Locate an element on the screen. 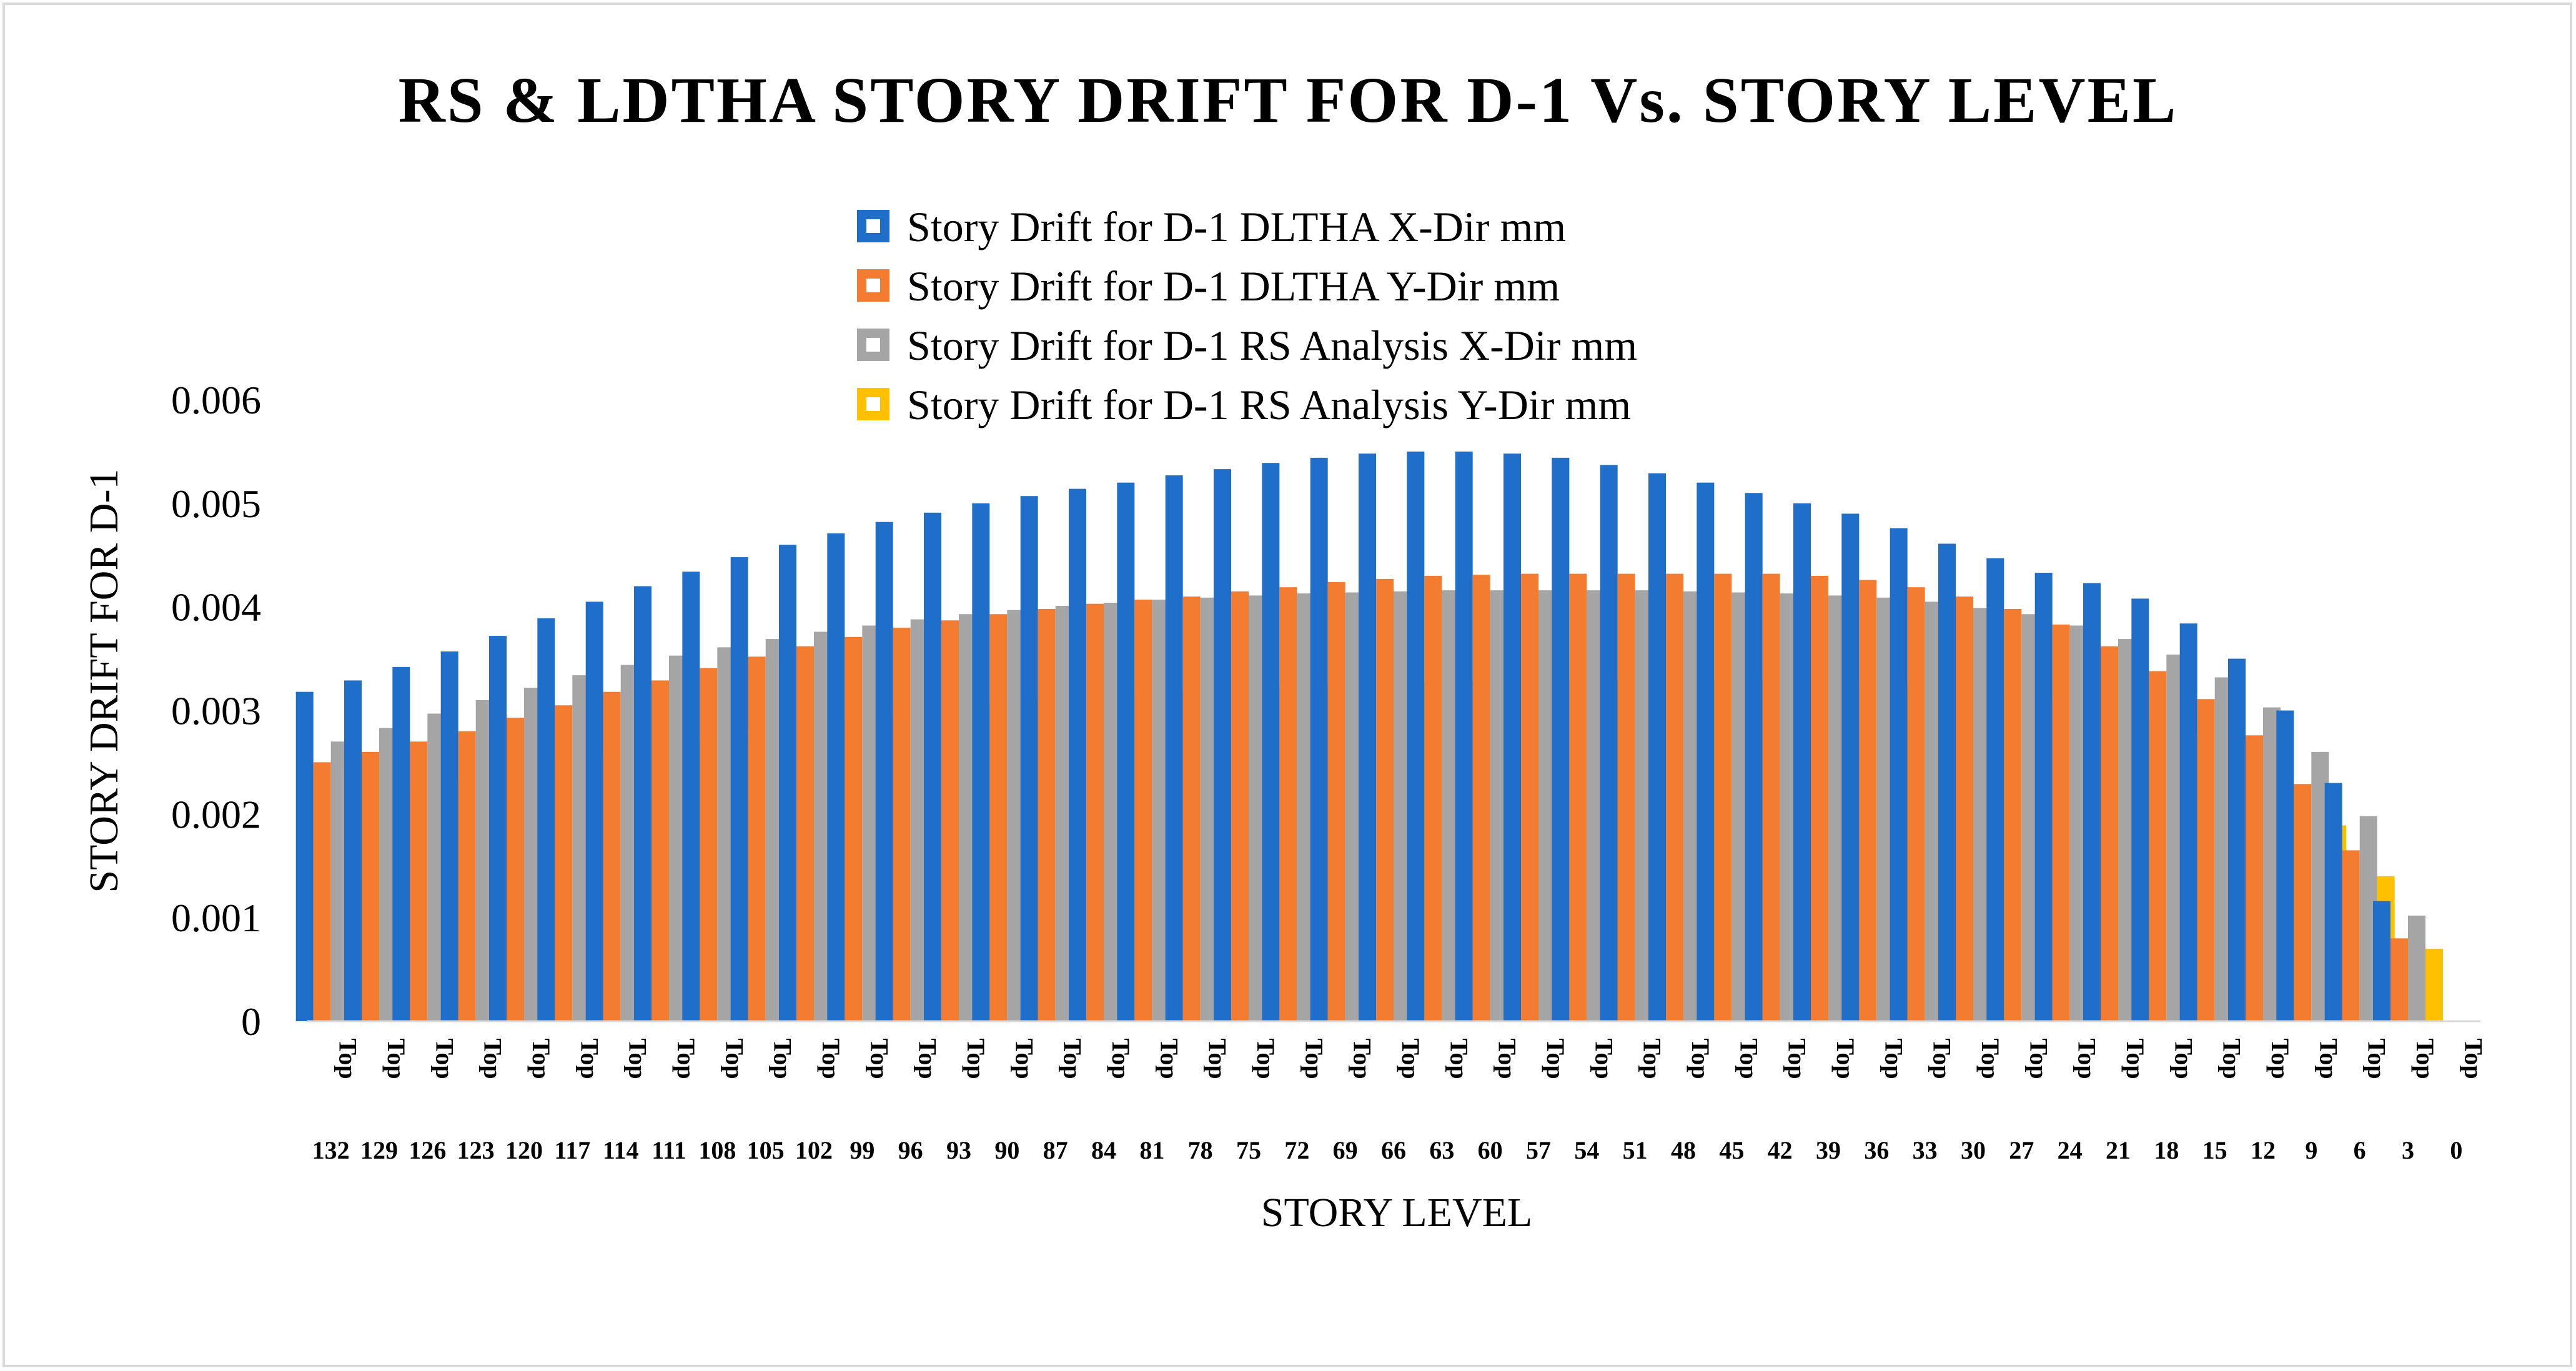 The height and width of the screenshot is (1371, 2576). legend-label: Story Drift for D-1 DLTHA X-Dir mm is located at coordinates (1236, 226).